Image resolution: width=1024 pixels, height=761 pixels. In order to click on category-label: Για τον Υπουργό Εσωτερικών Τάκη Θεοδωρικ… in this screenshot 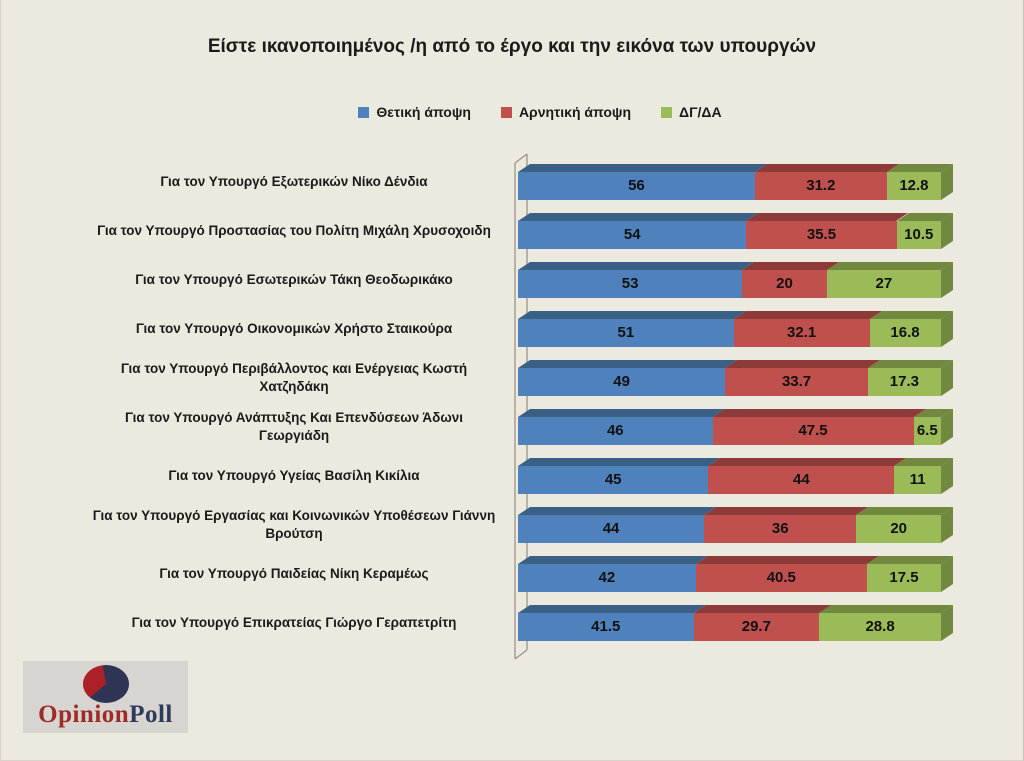, I will do `click(294, 279)`.